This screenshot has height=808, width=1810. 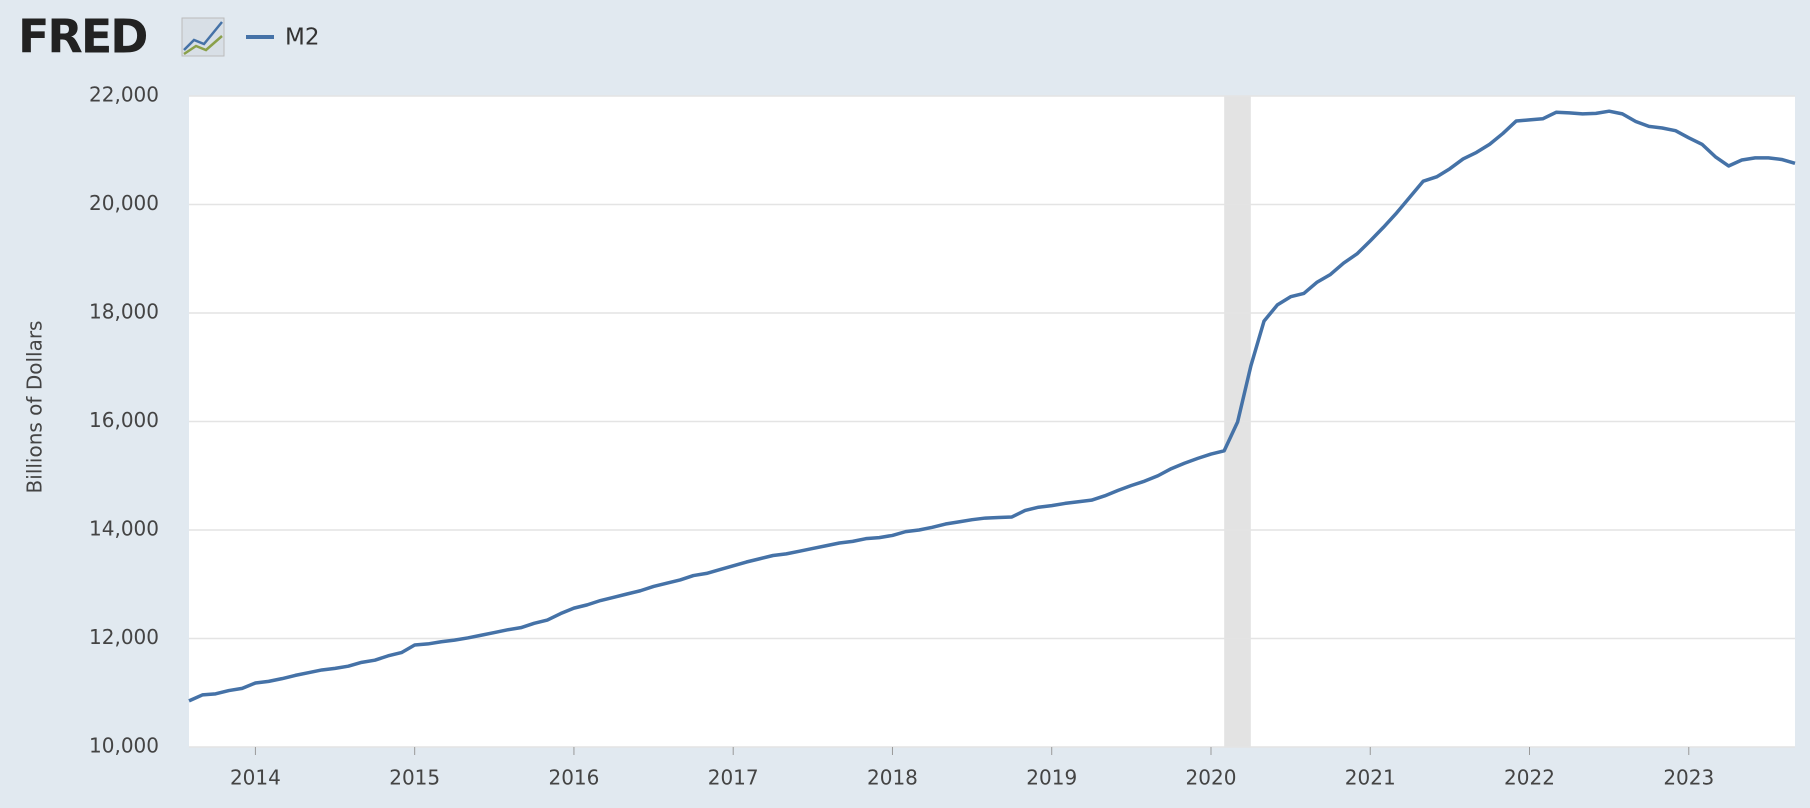 I want to click on x-tick-label: 2022, so click(x=1529, y=778).